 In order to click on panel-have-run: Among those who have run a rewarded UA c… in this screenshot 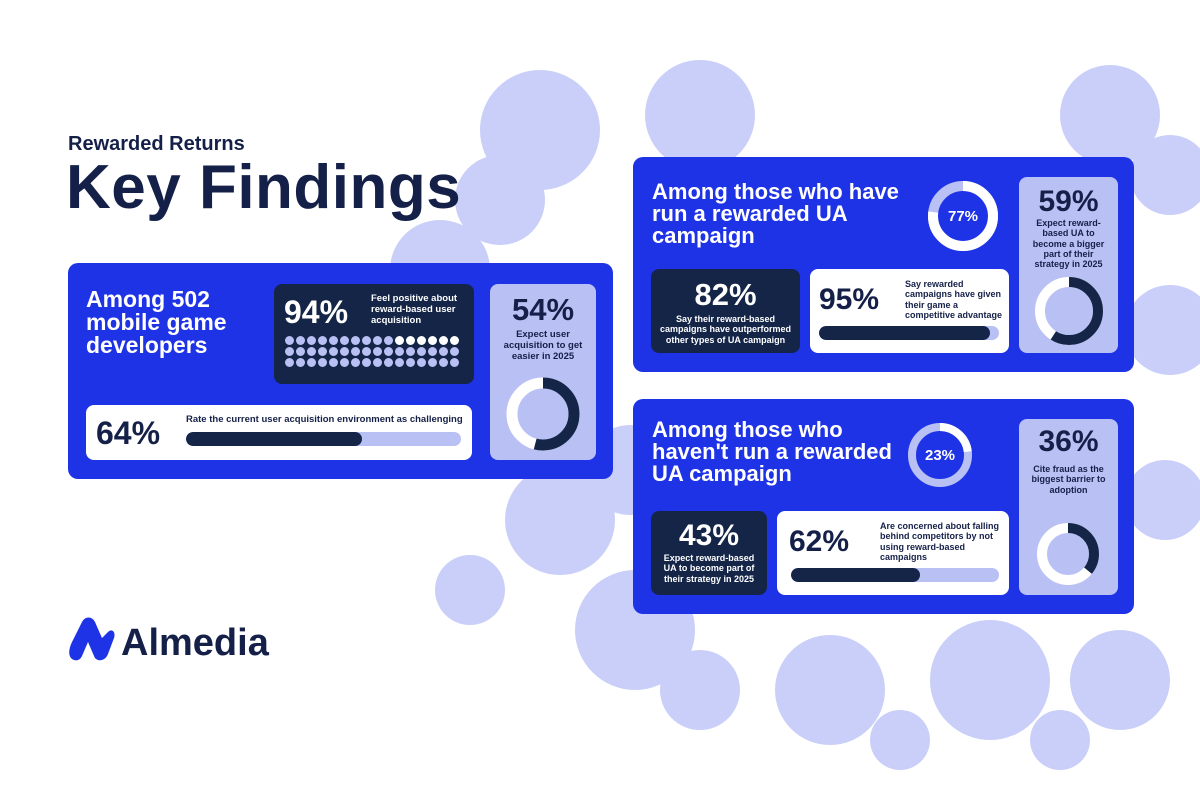, I will do `click(883, 264)`.